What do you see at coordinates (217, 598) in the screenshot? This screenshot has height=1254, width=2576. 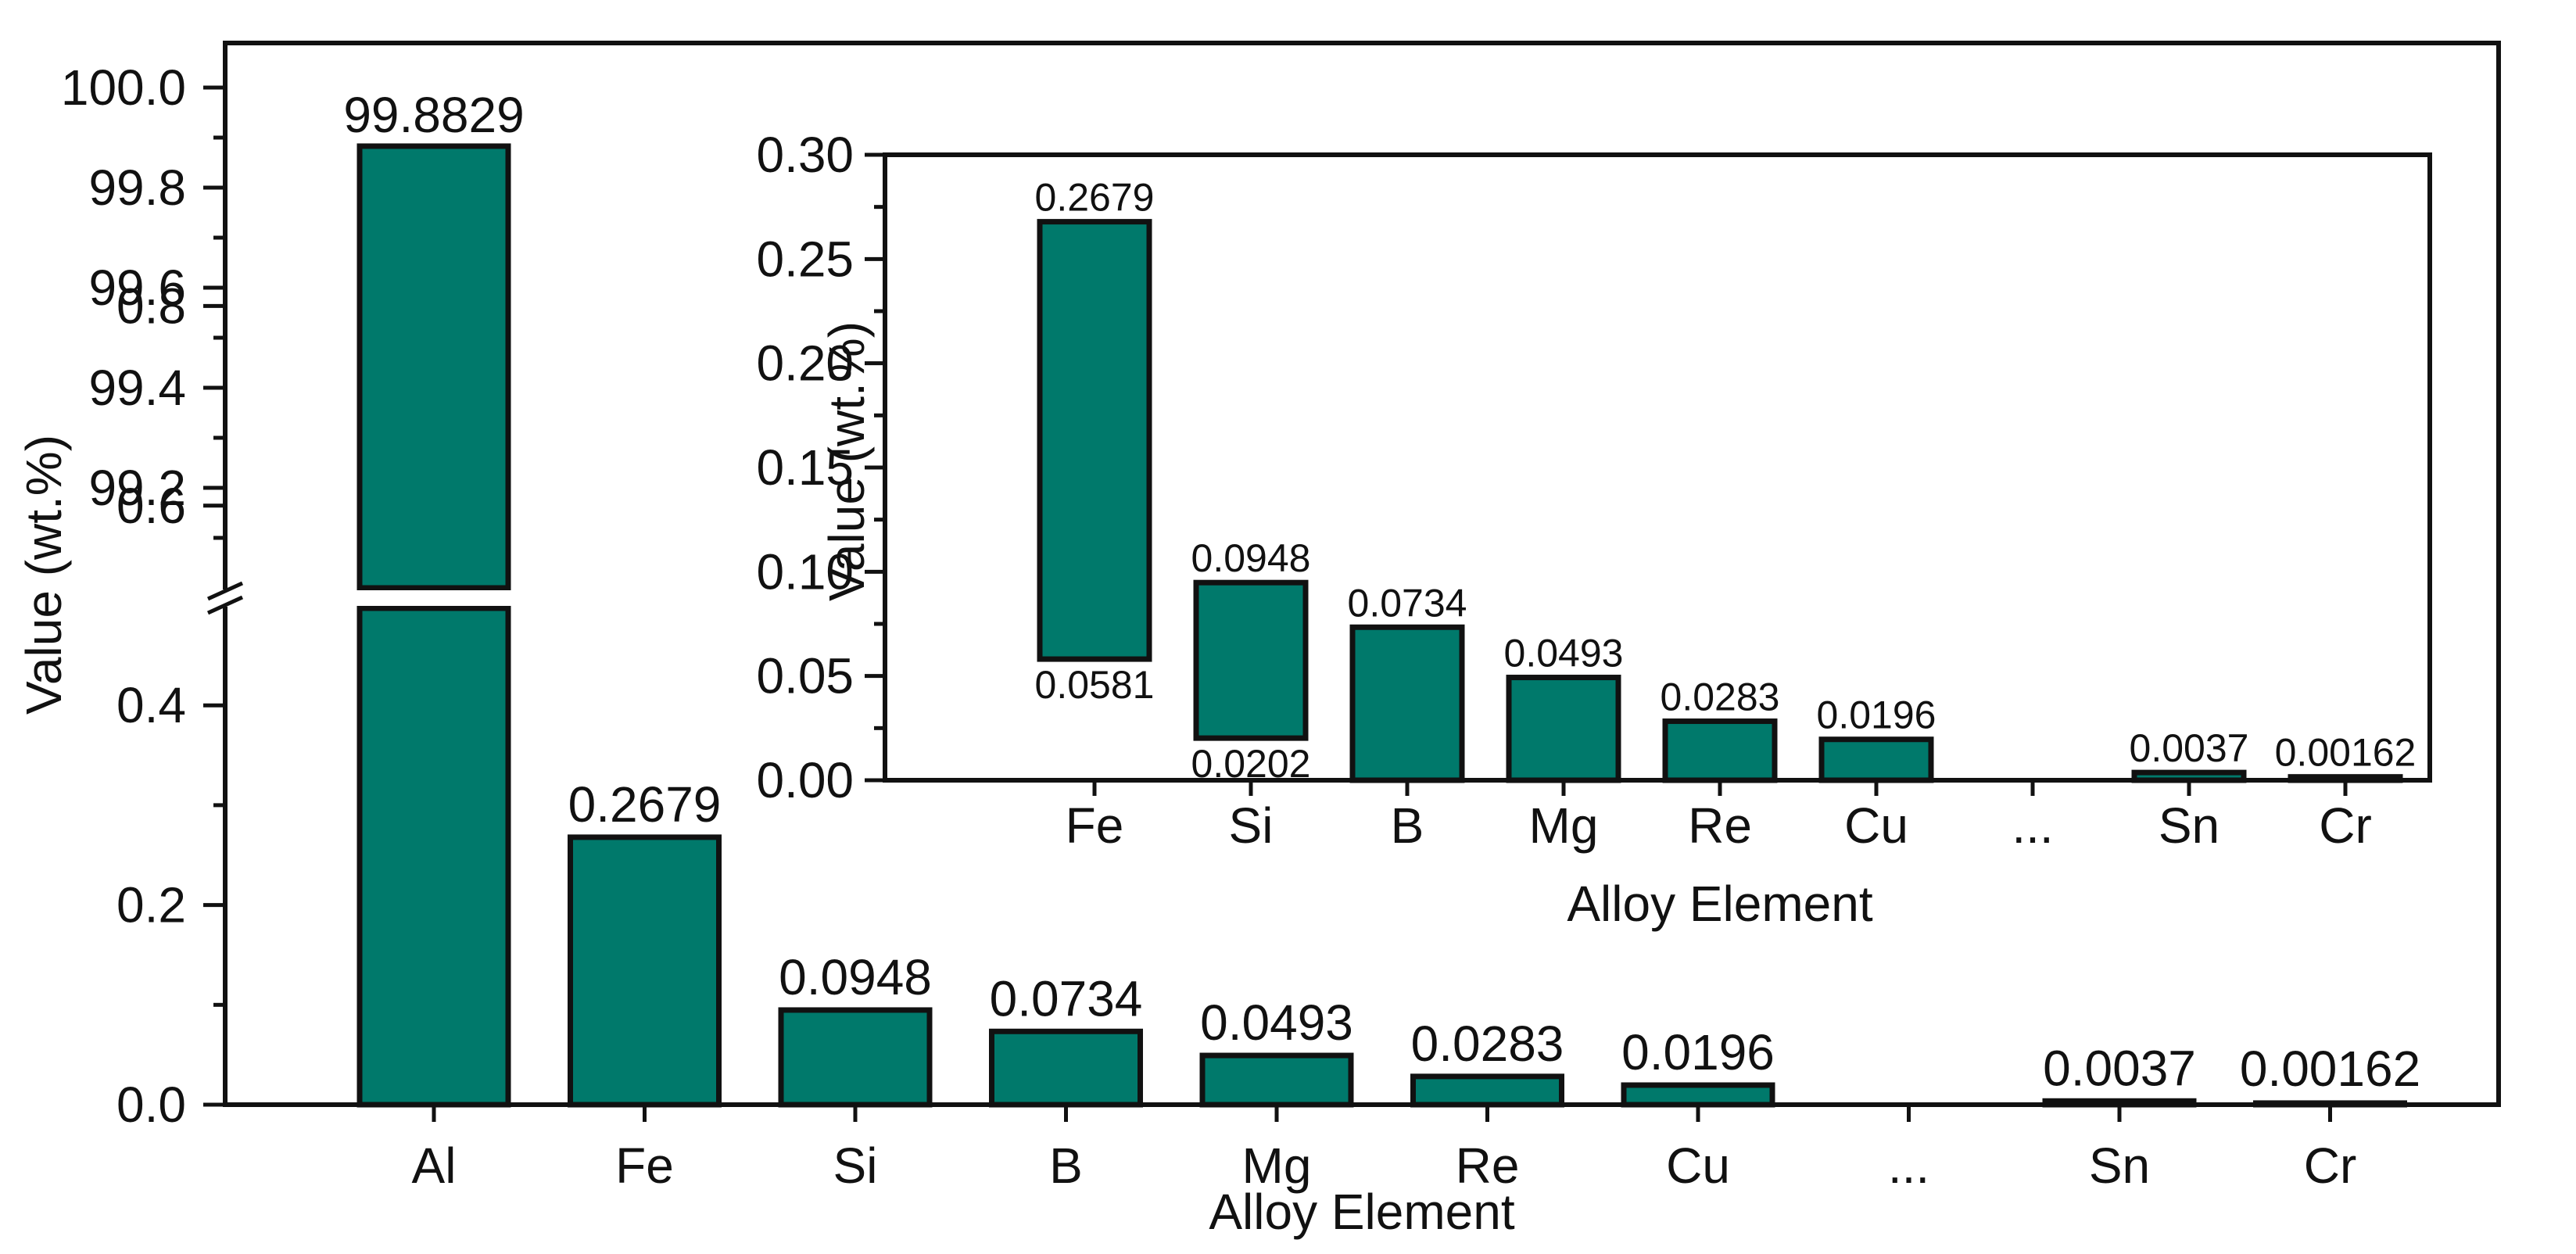 I see `y-axis-break-gap` at bounding box center [217, 598].